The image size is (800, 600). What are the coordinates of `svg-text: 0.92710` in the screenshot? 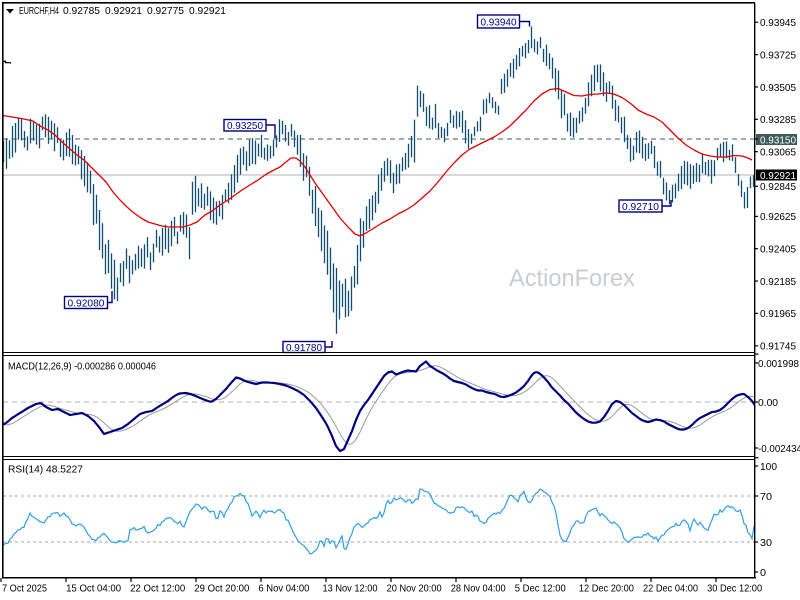 It's located at (640, 207).